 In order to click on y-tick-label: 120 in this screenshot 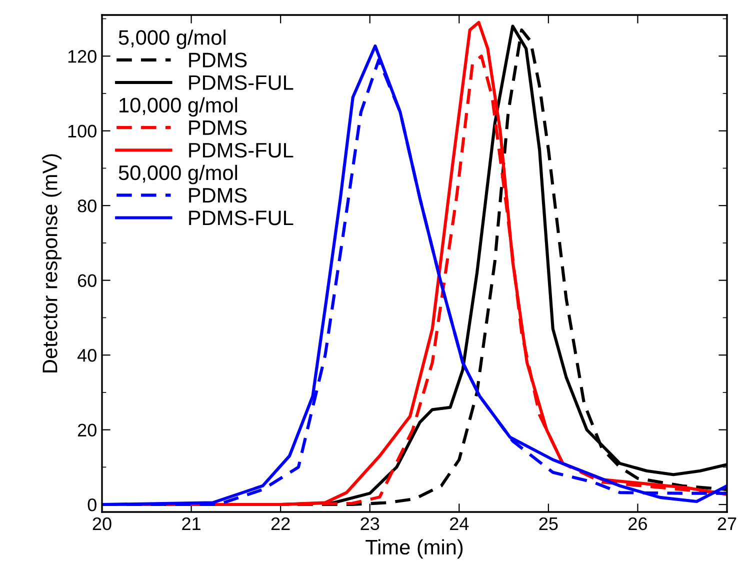, I will do `click(82, 56)`.